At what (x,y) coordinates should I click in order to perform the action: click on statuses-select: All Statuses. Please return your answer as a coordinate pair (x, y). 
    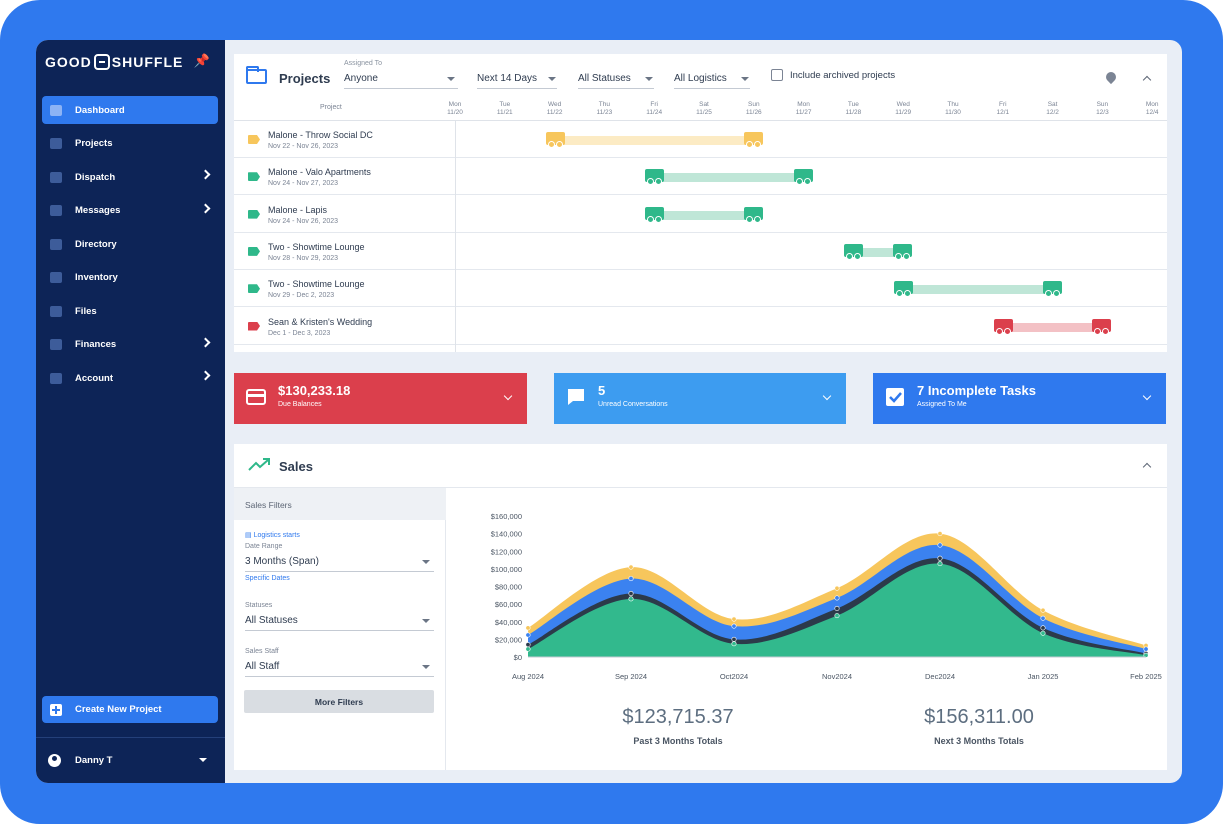
    Looking at the image, I should click on (271, 620).